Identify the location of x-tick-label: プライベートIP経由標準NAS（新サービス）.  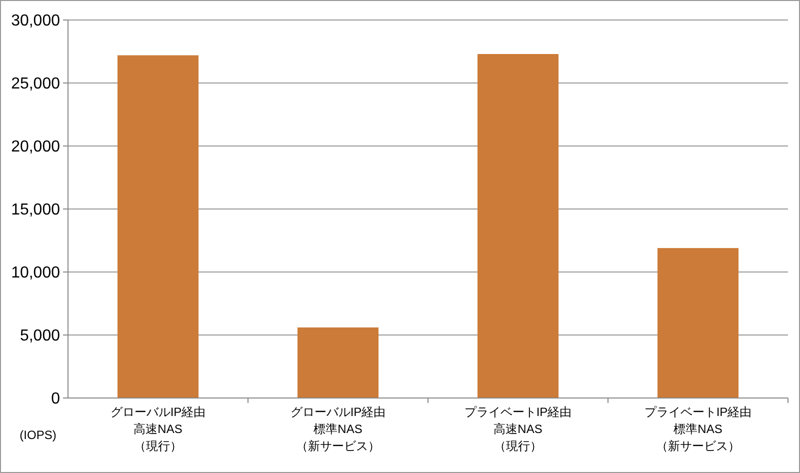
(698, 429).